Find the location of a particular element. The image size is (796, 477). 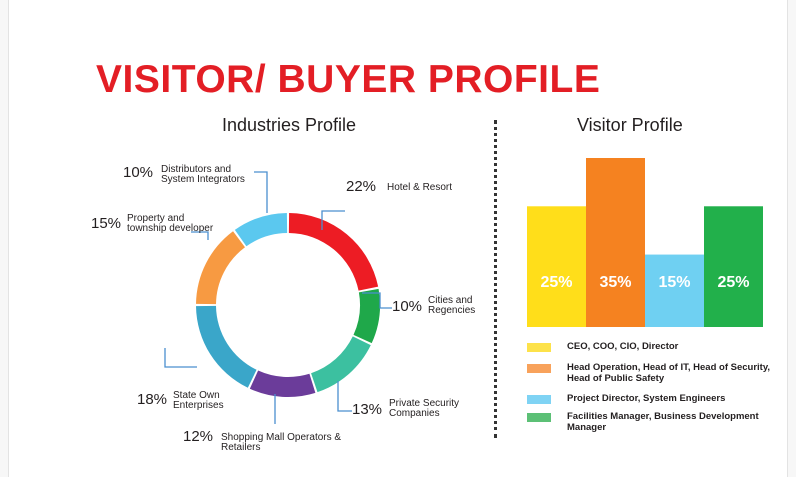

slice-percent-label: 12% is located at coordinates (198, 436).